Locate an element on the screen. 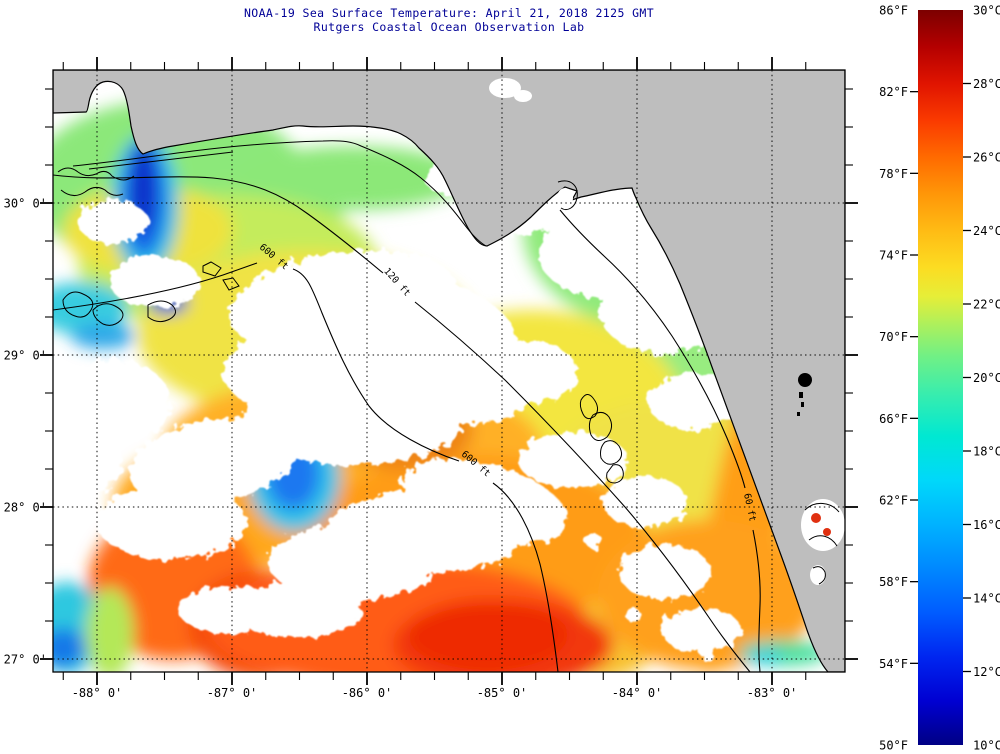 The width and height of the screenshot is (1000, 754). colorbar-c-label: 14°C is located at coordinates (986, 599).